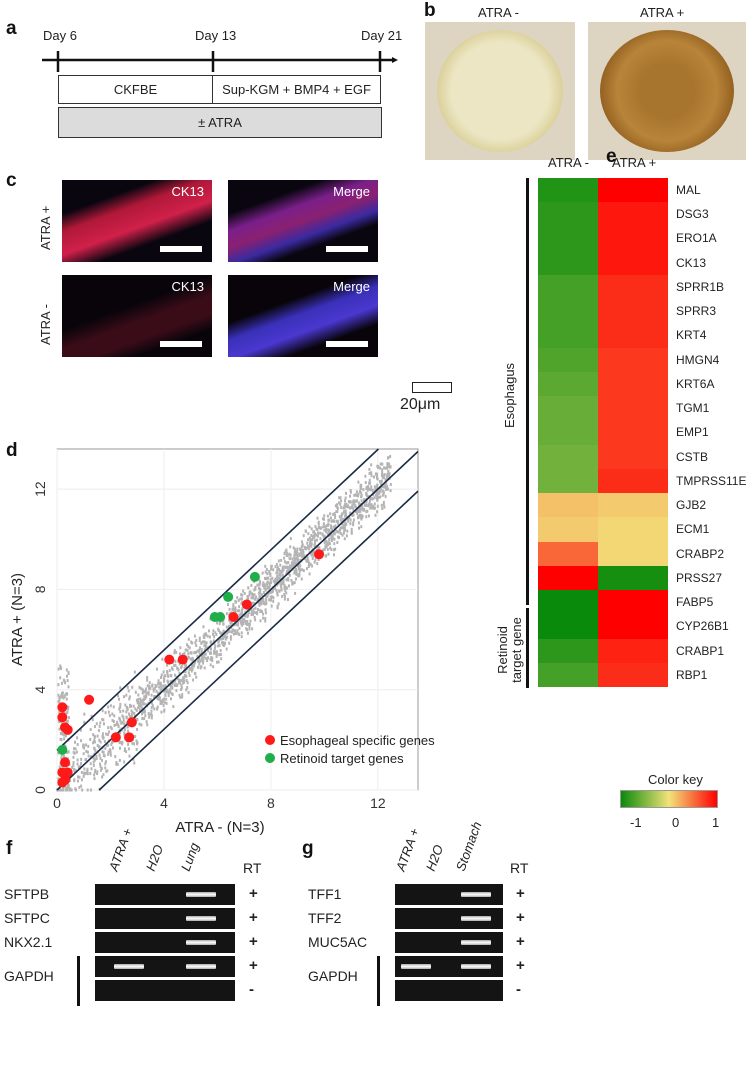  What do you see at coordinates (325, 894) in the screenshot?
I see `gene-label: TFF1` at bounding box center [325, 894].